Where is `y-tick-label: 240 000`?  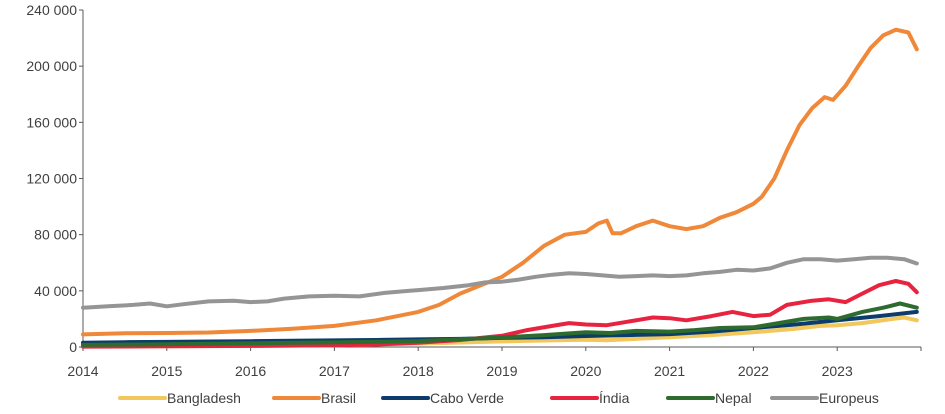
y-tick-label: 240 000 is located at coordinates (51, 10).